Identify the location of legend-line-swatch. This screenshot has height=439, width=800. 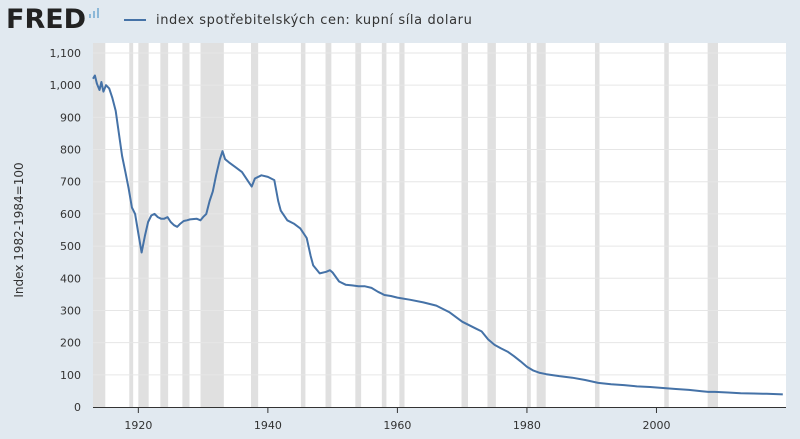
(135, 20).